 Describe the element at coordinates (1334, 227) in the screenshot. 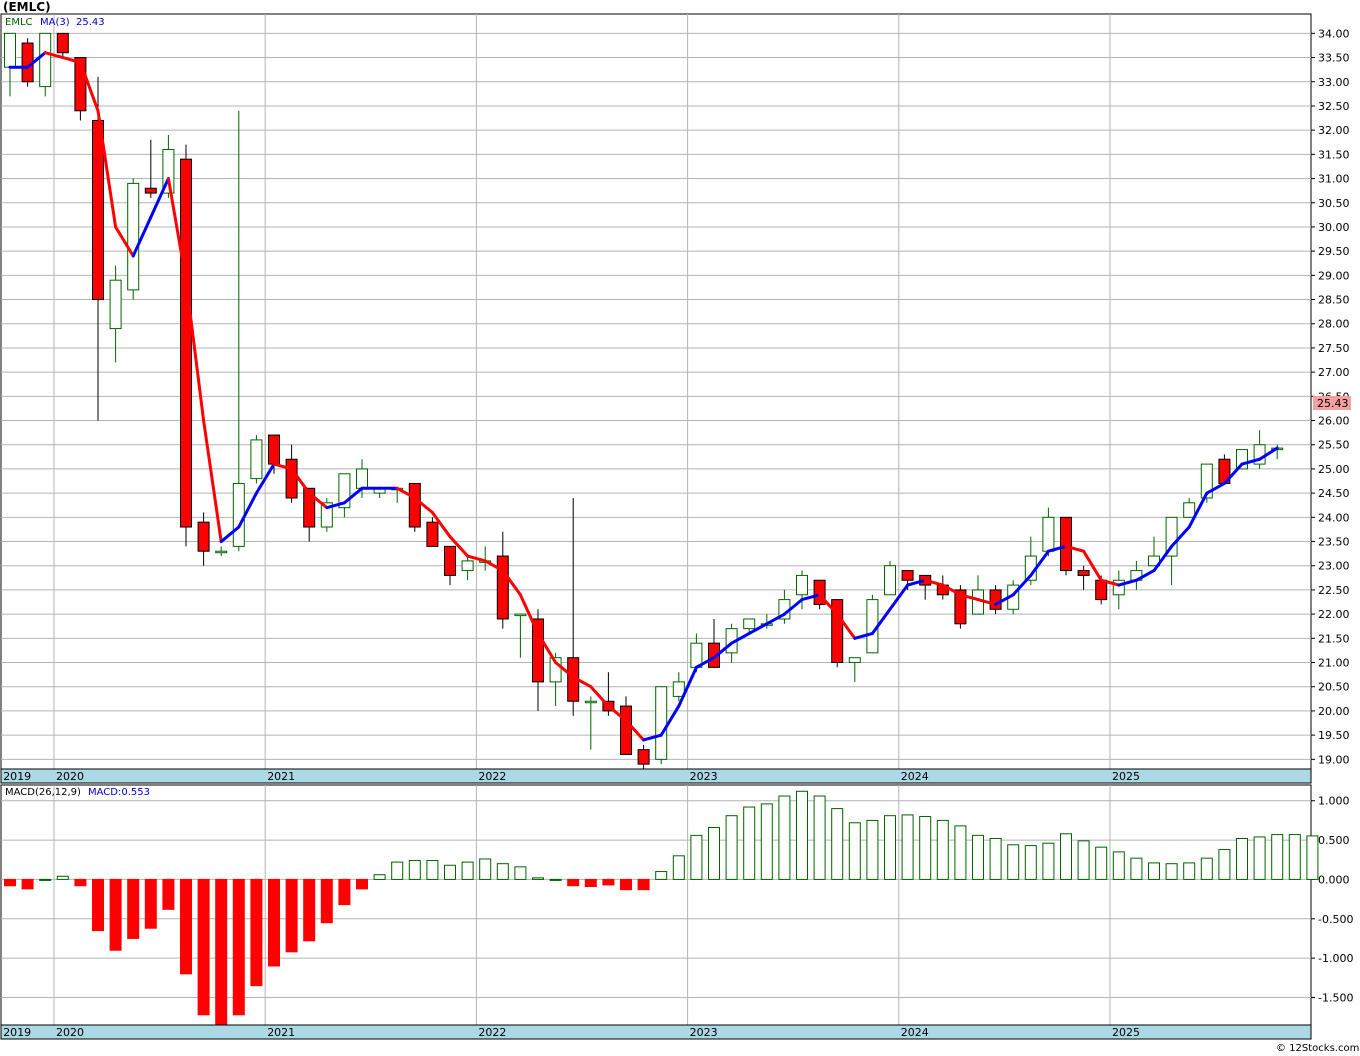

I see `price-tick-label: 30.00` at that location.